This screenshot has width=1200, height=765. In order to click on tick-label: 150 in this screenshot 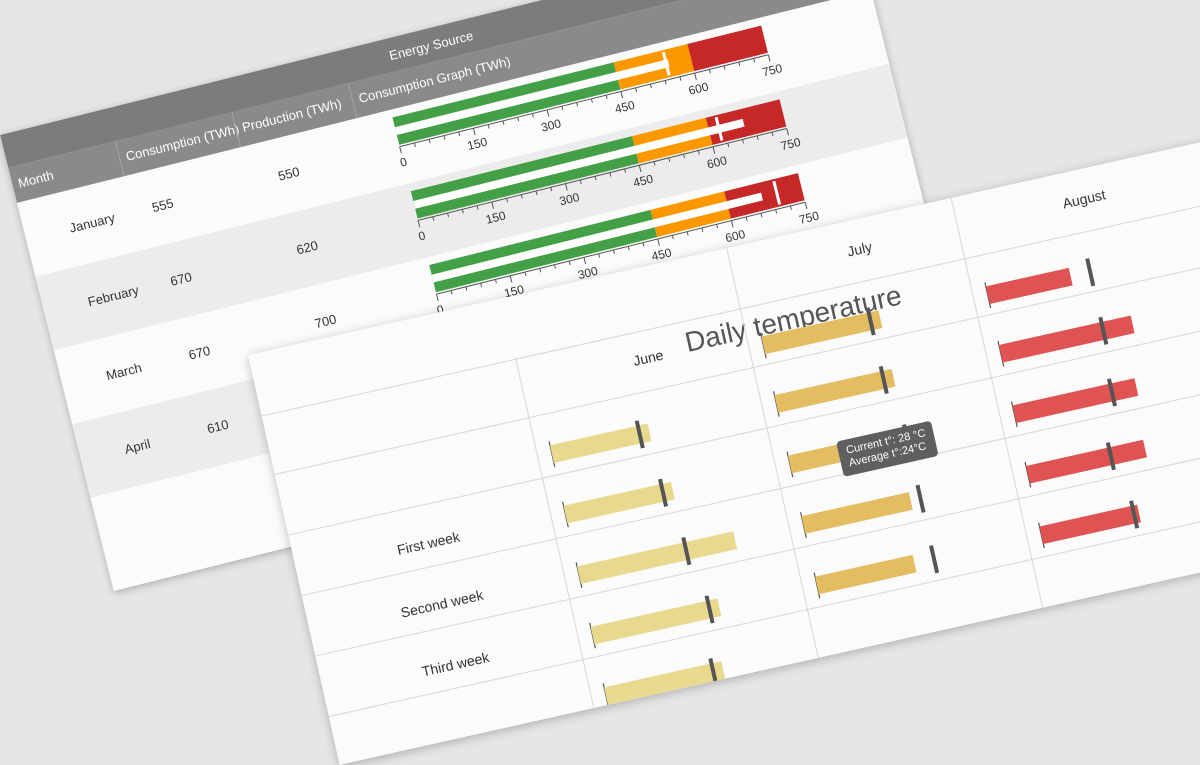, I will do `click(477, 143)`.